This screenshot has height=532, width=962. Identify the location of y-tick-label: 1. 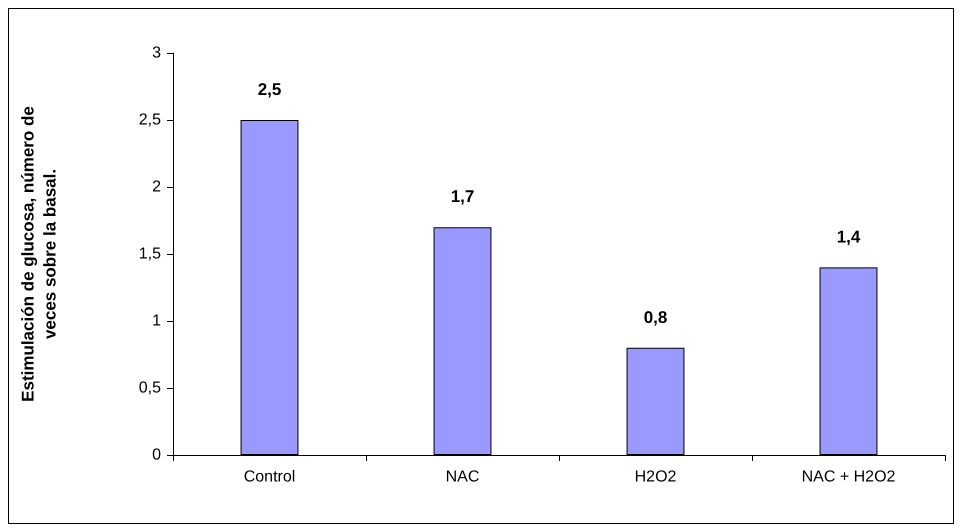
(157, 321).